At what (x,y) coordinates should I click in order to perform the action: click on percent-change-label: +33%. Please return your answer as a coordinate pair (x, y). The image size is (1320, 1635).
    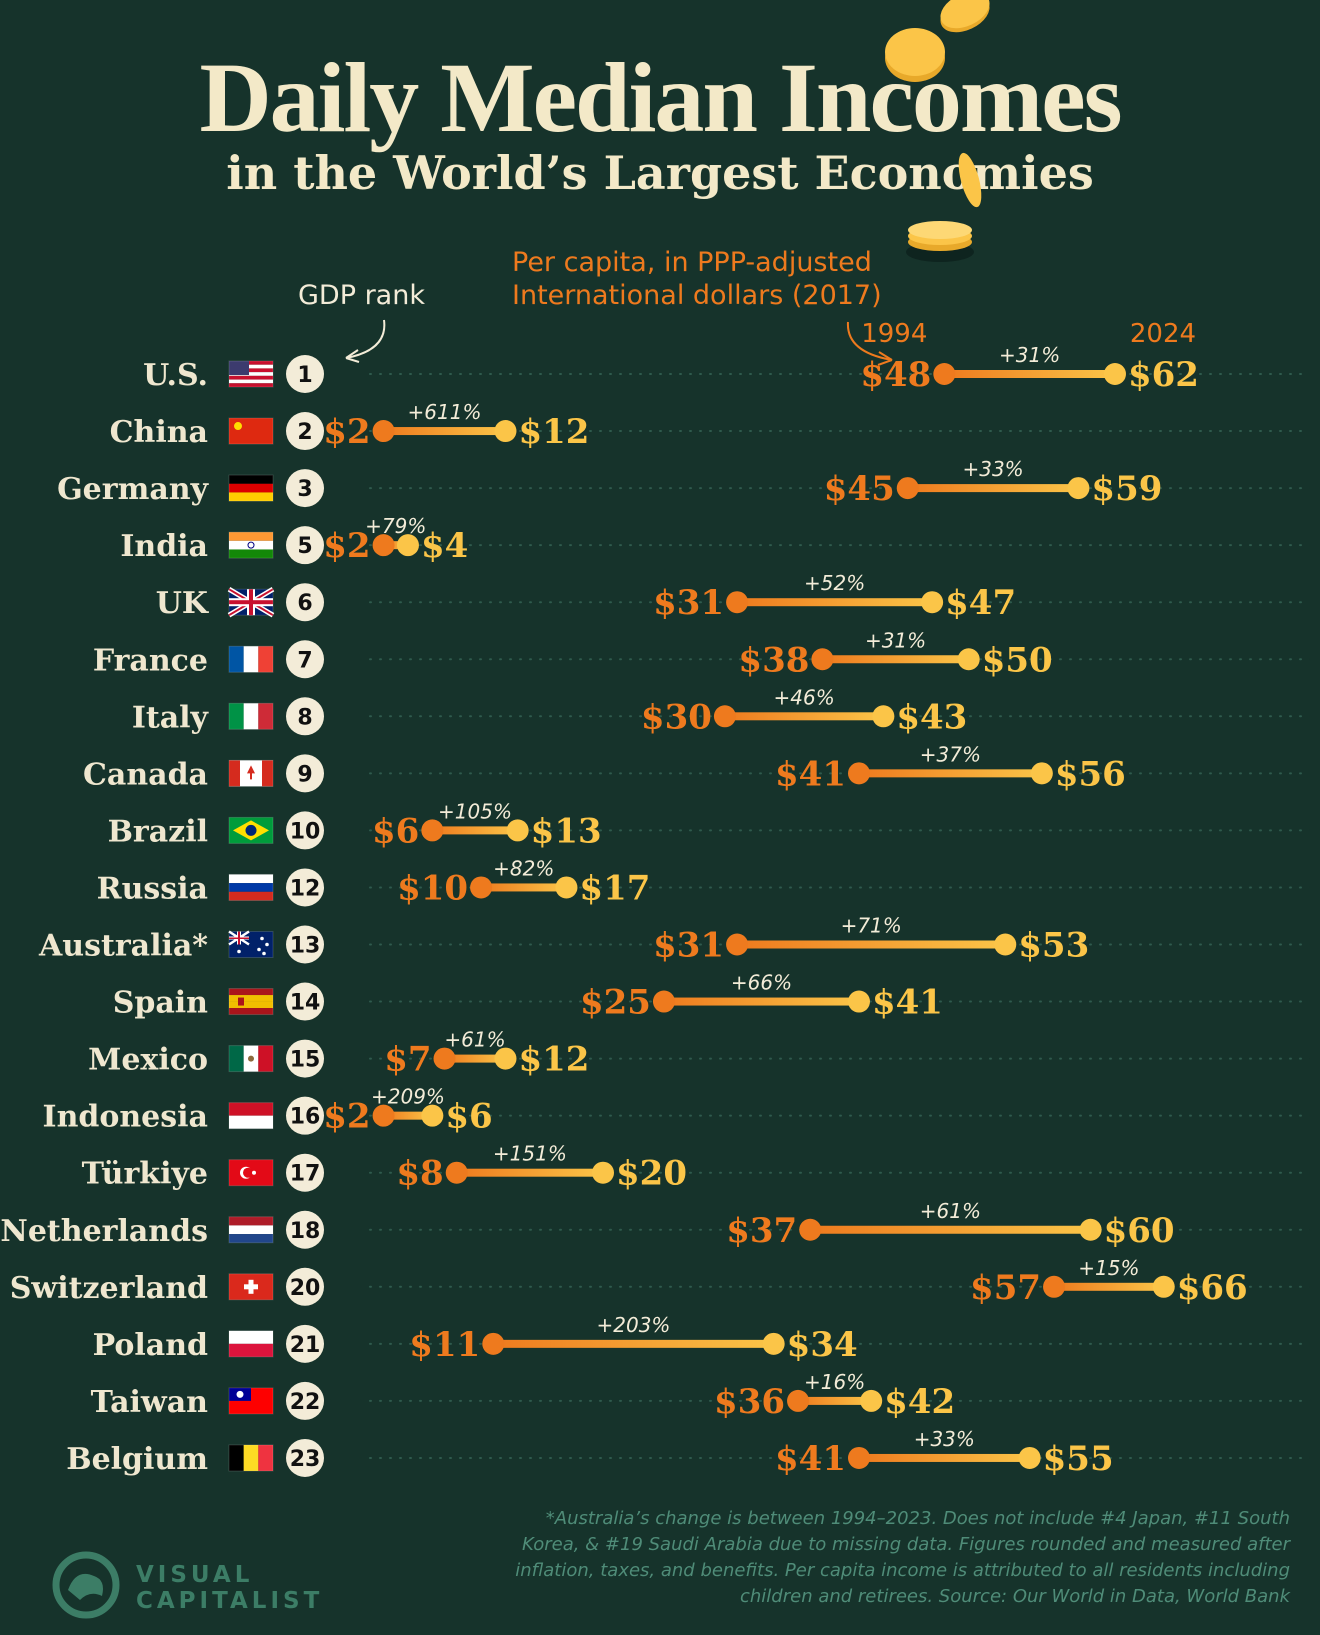
    Looking at the image, I should click on (944, 1439).